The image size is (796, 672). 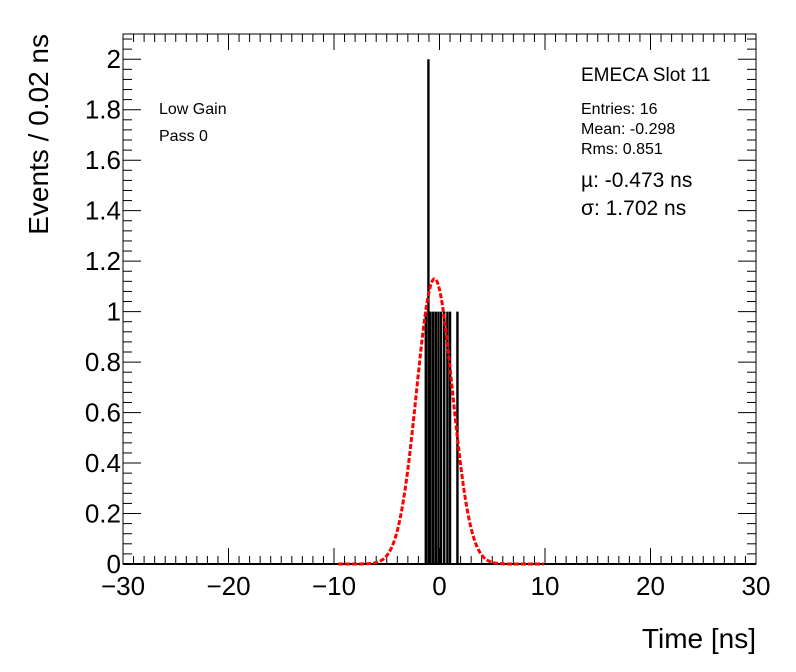 I want to click on stats-title: EMECA Slot 11, so click(x=646, y=75).